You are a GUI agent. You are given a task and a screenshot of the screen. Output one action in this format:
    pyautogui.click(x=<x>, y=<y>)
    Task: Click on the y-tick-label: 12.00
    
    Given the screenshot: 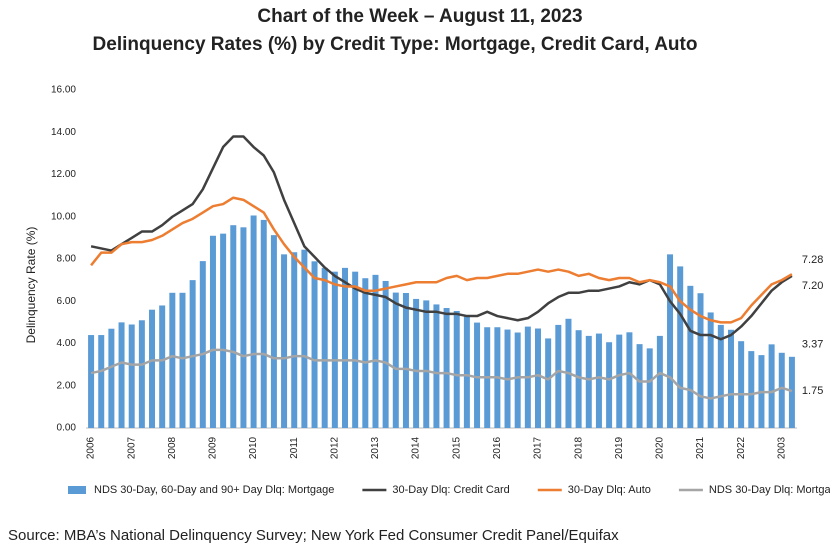 What is the action you would take?
    pyautogui.click(x=63, y=174)
    